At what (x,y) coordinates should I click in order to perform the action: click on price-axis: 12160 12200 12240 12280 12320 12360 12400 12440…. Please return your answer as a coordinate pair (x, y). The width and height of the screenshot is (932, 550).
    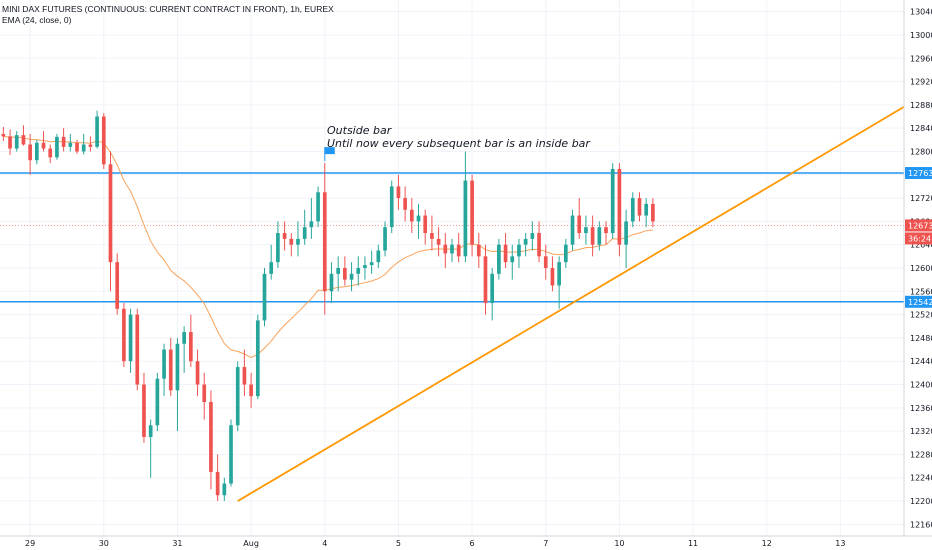
    Looking at the image, I should click on (917, 275).